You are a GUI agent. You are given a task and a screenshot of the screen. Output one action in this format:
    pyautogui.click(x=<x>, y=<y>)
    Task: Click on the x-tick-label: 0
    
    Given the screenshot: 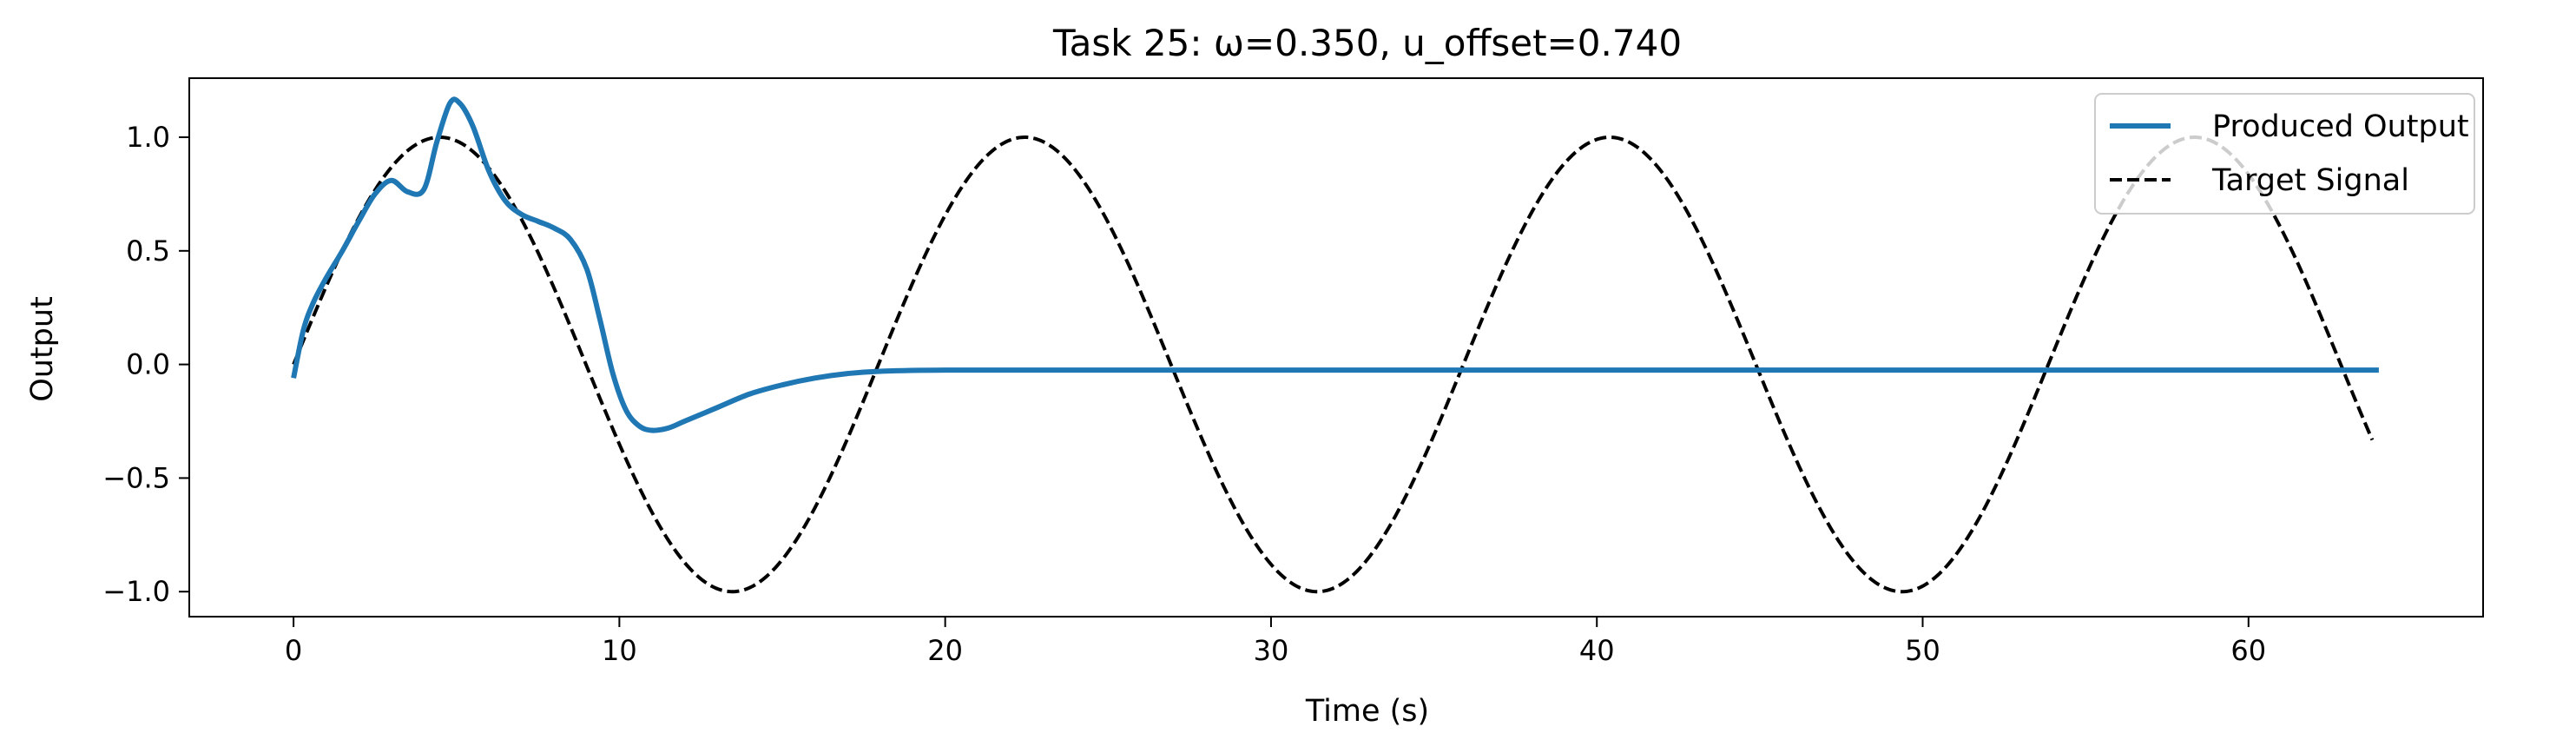 What is the action you would take?
    pyautogui.click(x=293, y=650)
    